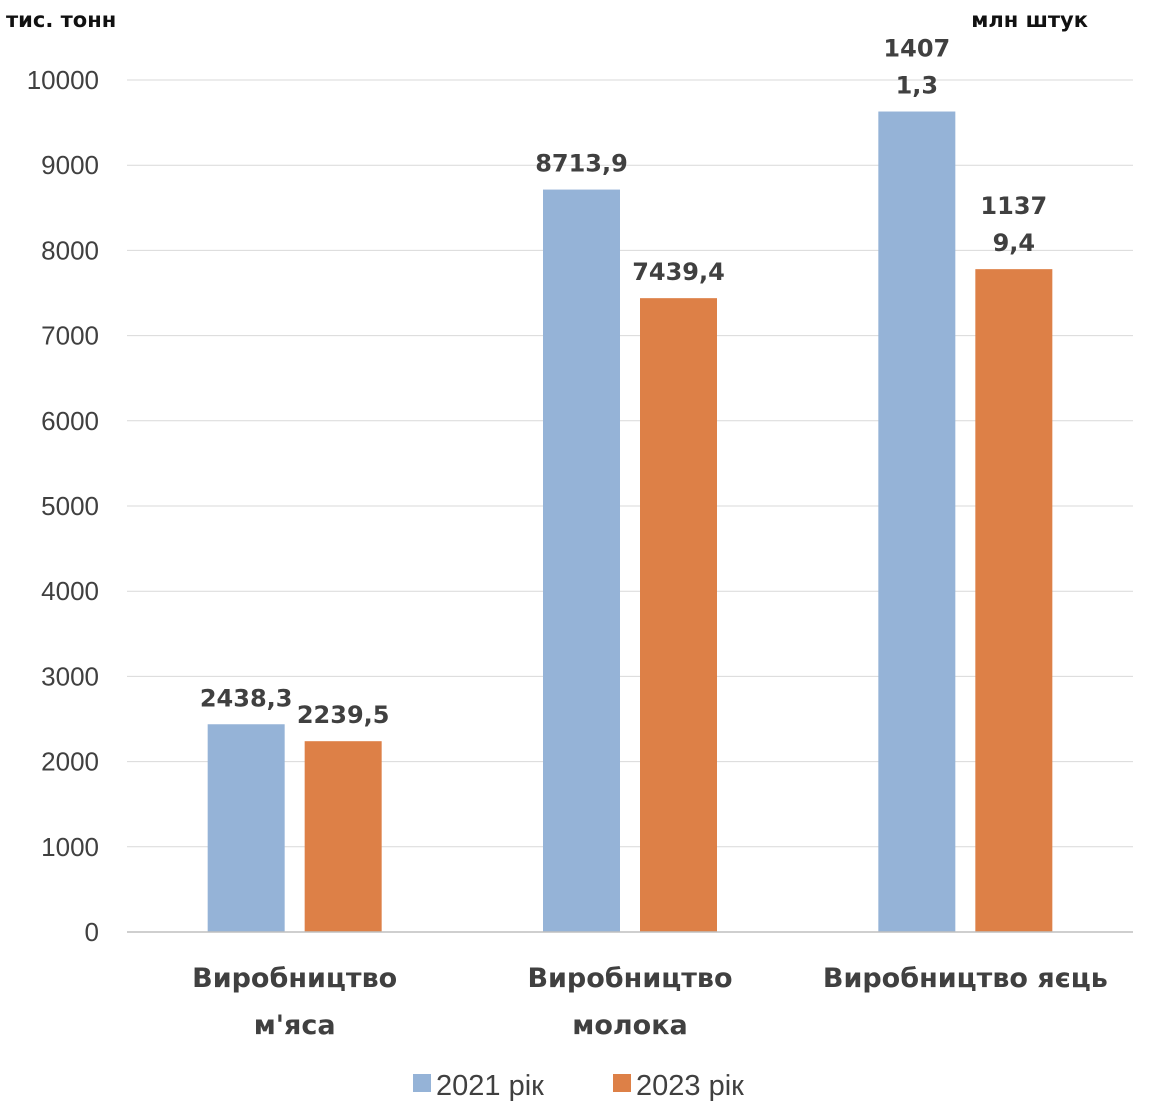 This screenshot has height=1107, width=1151. Describe the element at coordinates (70, 591) in the screenshot. I see `y-tick-label: 4000` at that location.